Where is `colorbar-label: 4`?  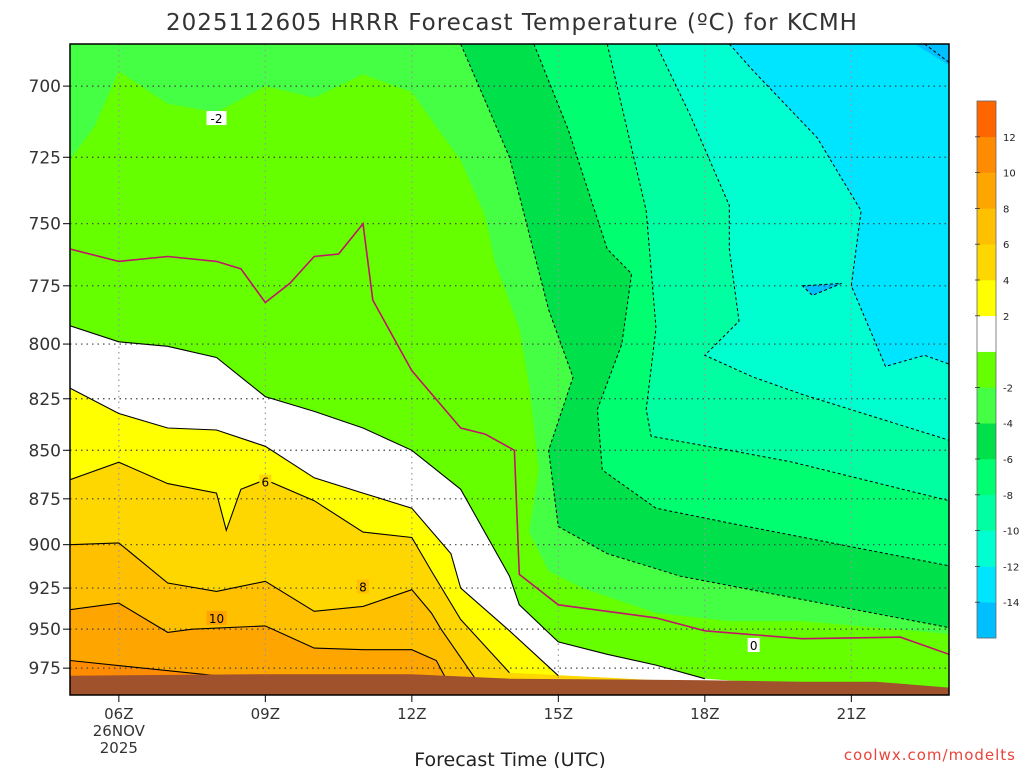 colorbar-label: 4 is located at coordinates (1006, 281).